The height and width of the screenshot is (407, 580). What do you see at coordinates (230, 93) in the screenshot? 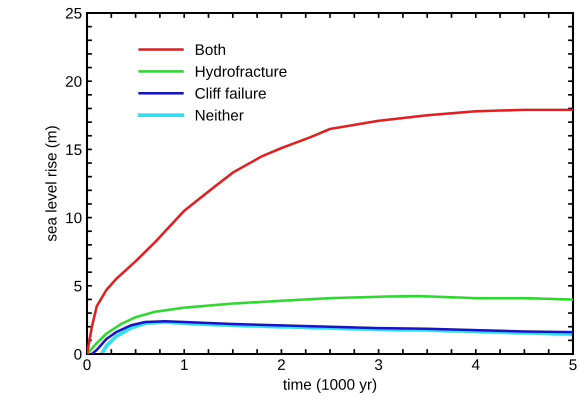
I see `legend-label: Cliff failure` at bounding box center [230, 93].